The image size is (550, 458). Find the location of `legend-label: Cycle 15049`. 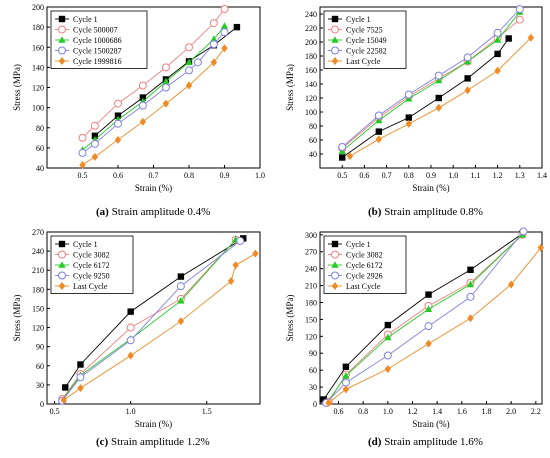

legend-label: Cycle 15049 is located at coordinates (366, 40).